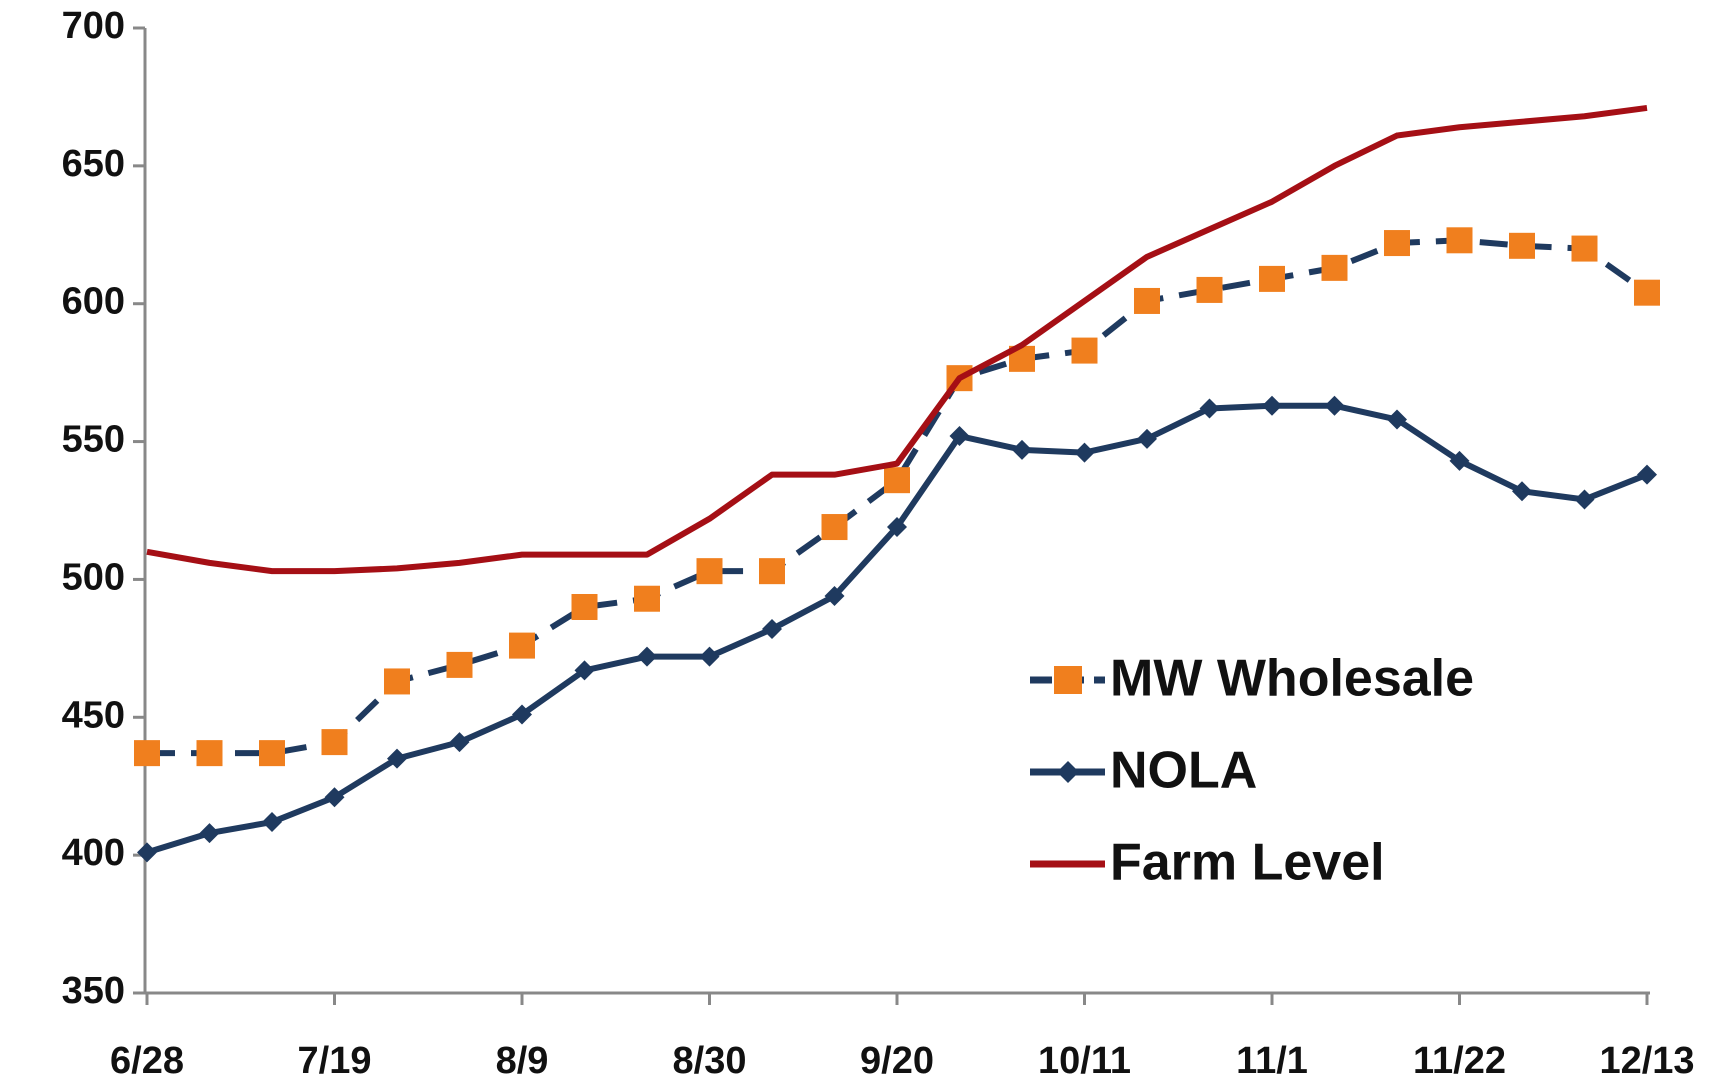  Describe the element at coordinates (147, 1061) in the screenshot. I see `x-tick-label: 6/28` at that location.